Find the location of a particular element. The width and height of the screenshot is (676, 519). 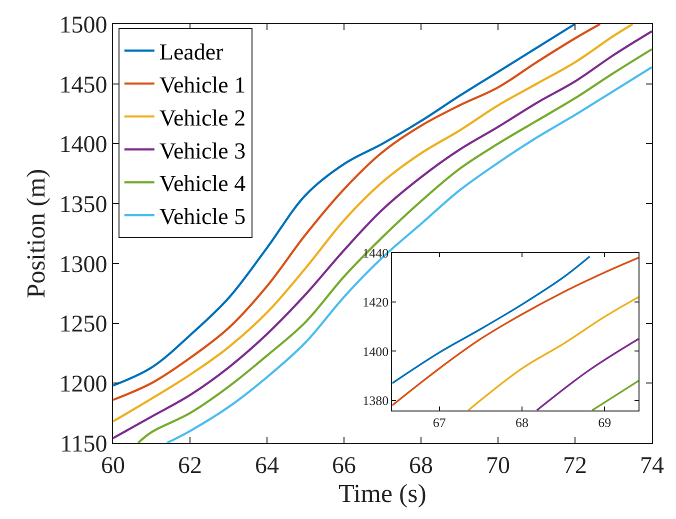

x-tick-label: 62 is located at coordinates (190, 465).